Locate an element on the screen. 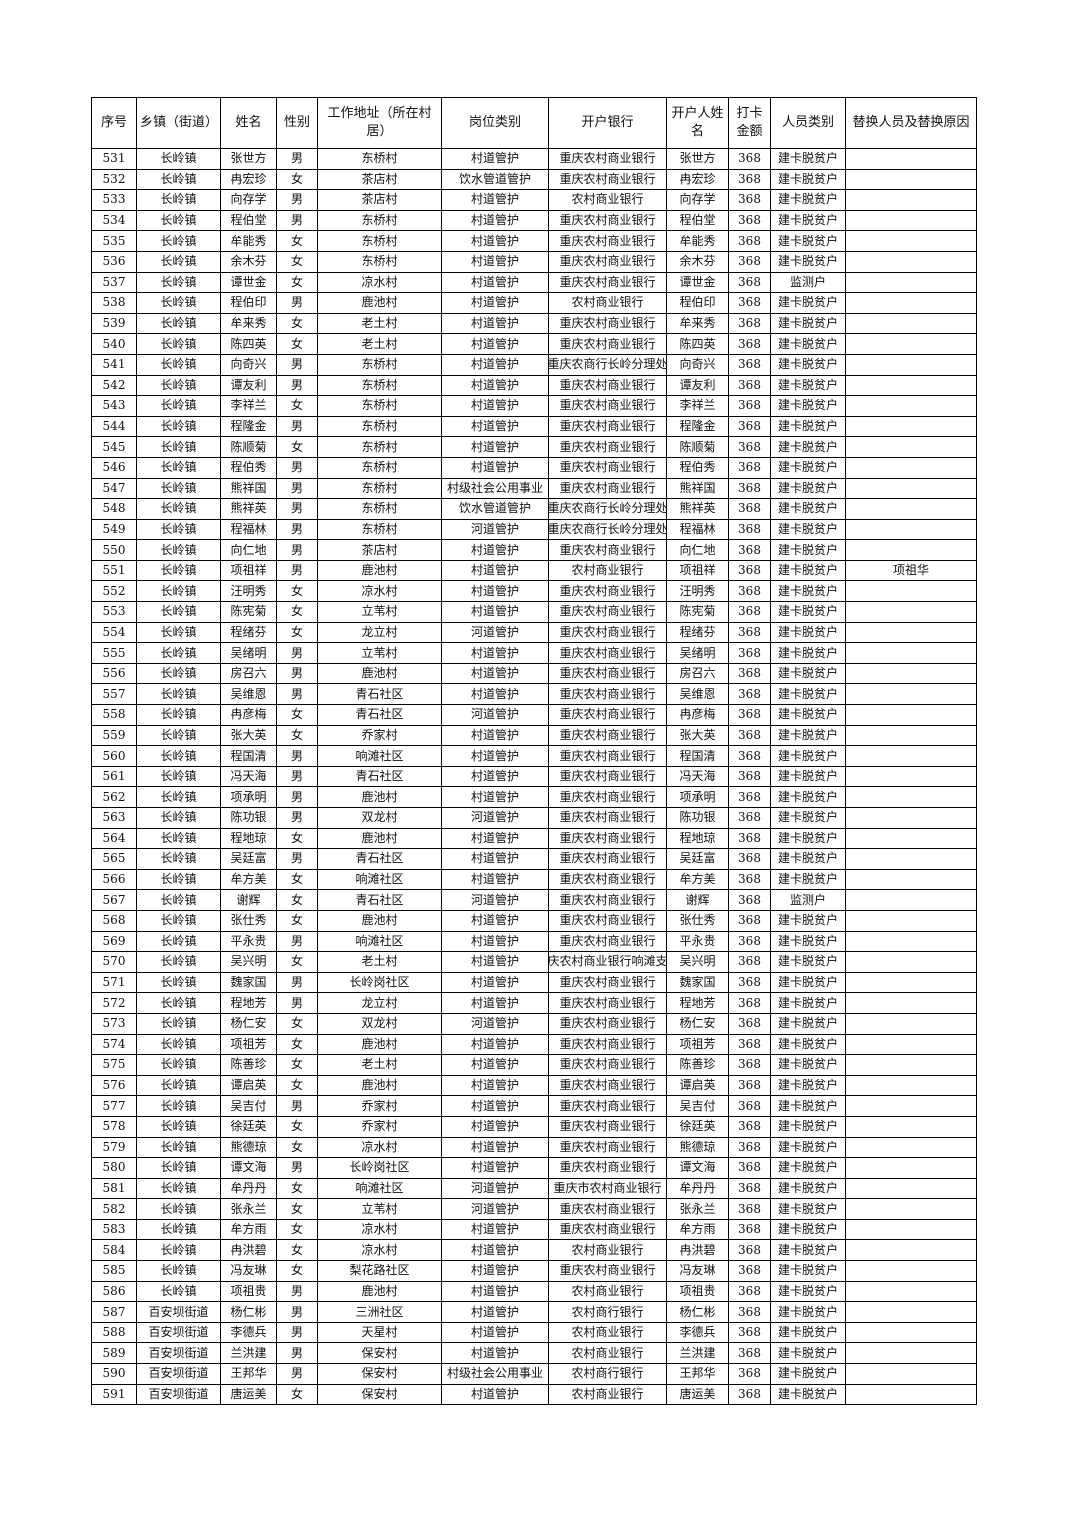 Image resolution: width=1074 pixels, height=1520 pixels. table-cell: 544 is located at coordinates (114, 426).